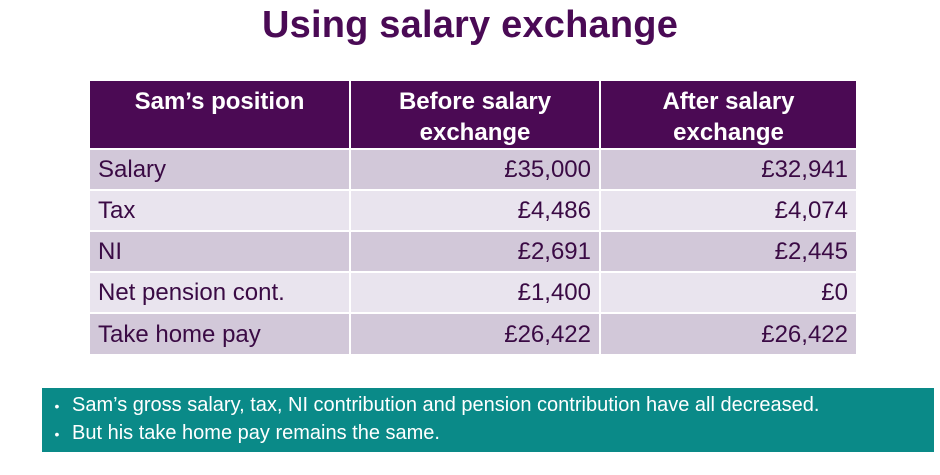  Describe the element at coordinates (728, 169) in the screenshot. I see `after-value: £32,941` at that location.